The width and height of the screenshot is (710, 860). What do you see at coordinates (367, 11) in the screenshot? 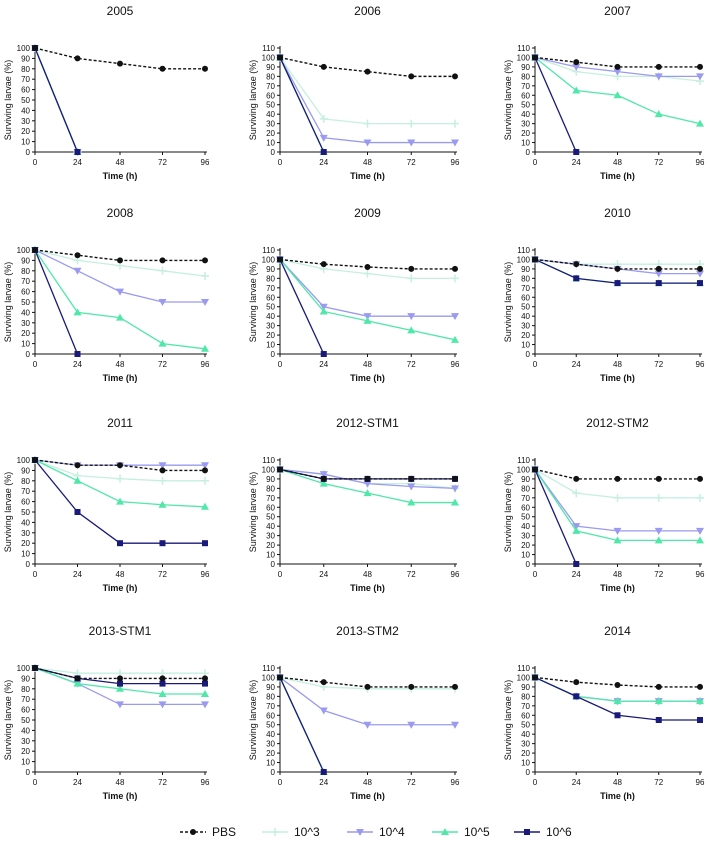
I see `panel-title: 2006` at bounding box center [367, 11].